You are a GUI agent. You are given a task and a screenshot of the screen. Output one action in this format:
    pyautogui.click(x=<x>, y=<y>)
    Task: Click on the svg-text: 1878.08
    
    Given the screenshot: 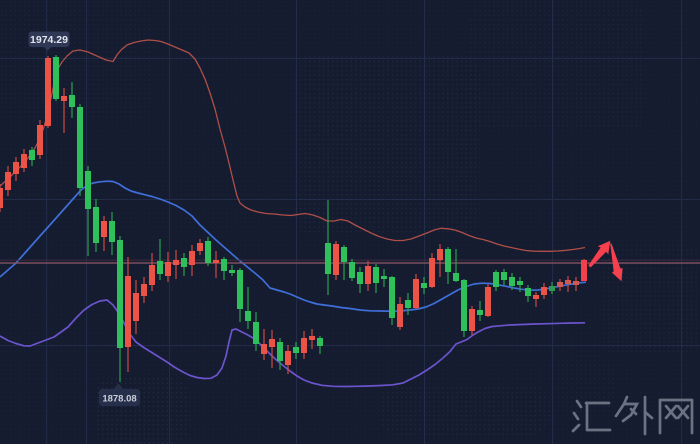 What is the action you would take?
    pyautogui.click(x=119, y=399)
    